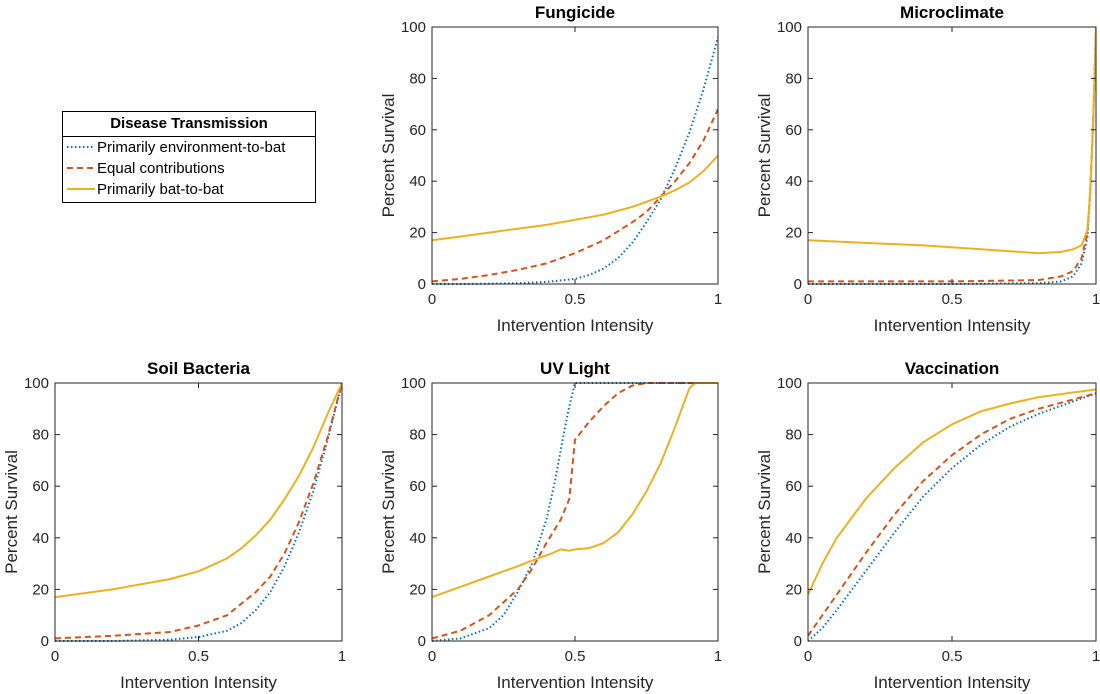 This screenshot has height=694, width=1100. Describe the element at coordinates (189, 124) in the screenshot. I see `legend-title: Disease Transmission` at that location.